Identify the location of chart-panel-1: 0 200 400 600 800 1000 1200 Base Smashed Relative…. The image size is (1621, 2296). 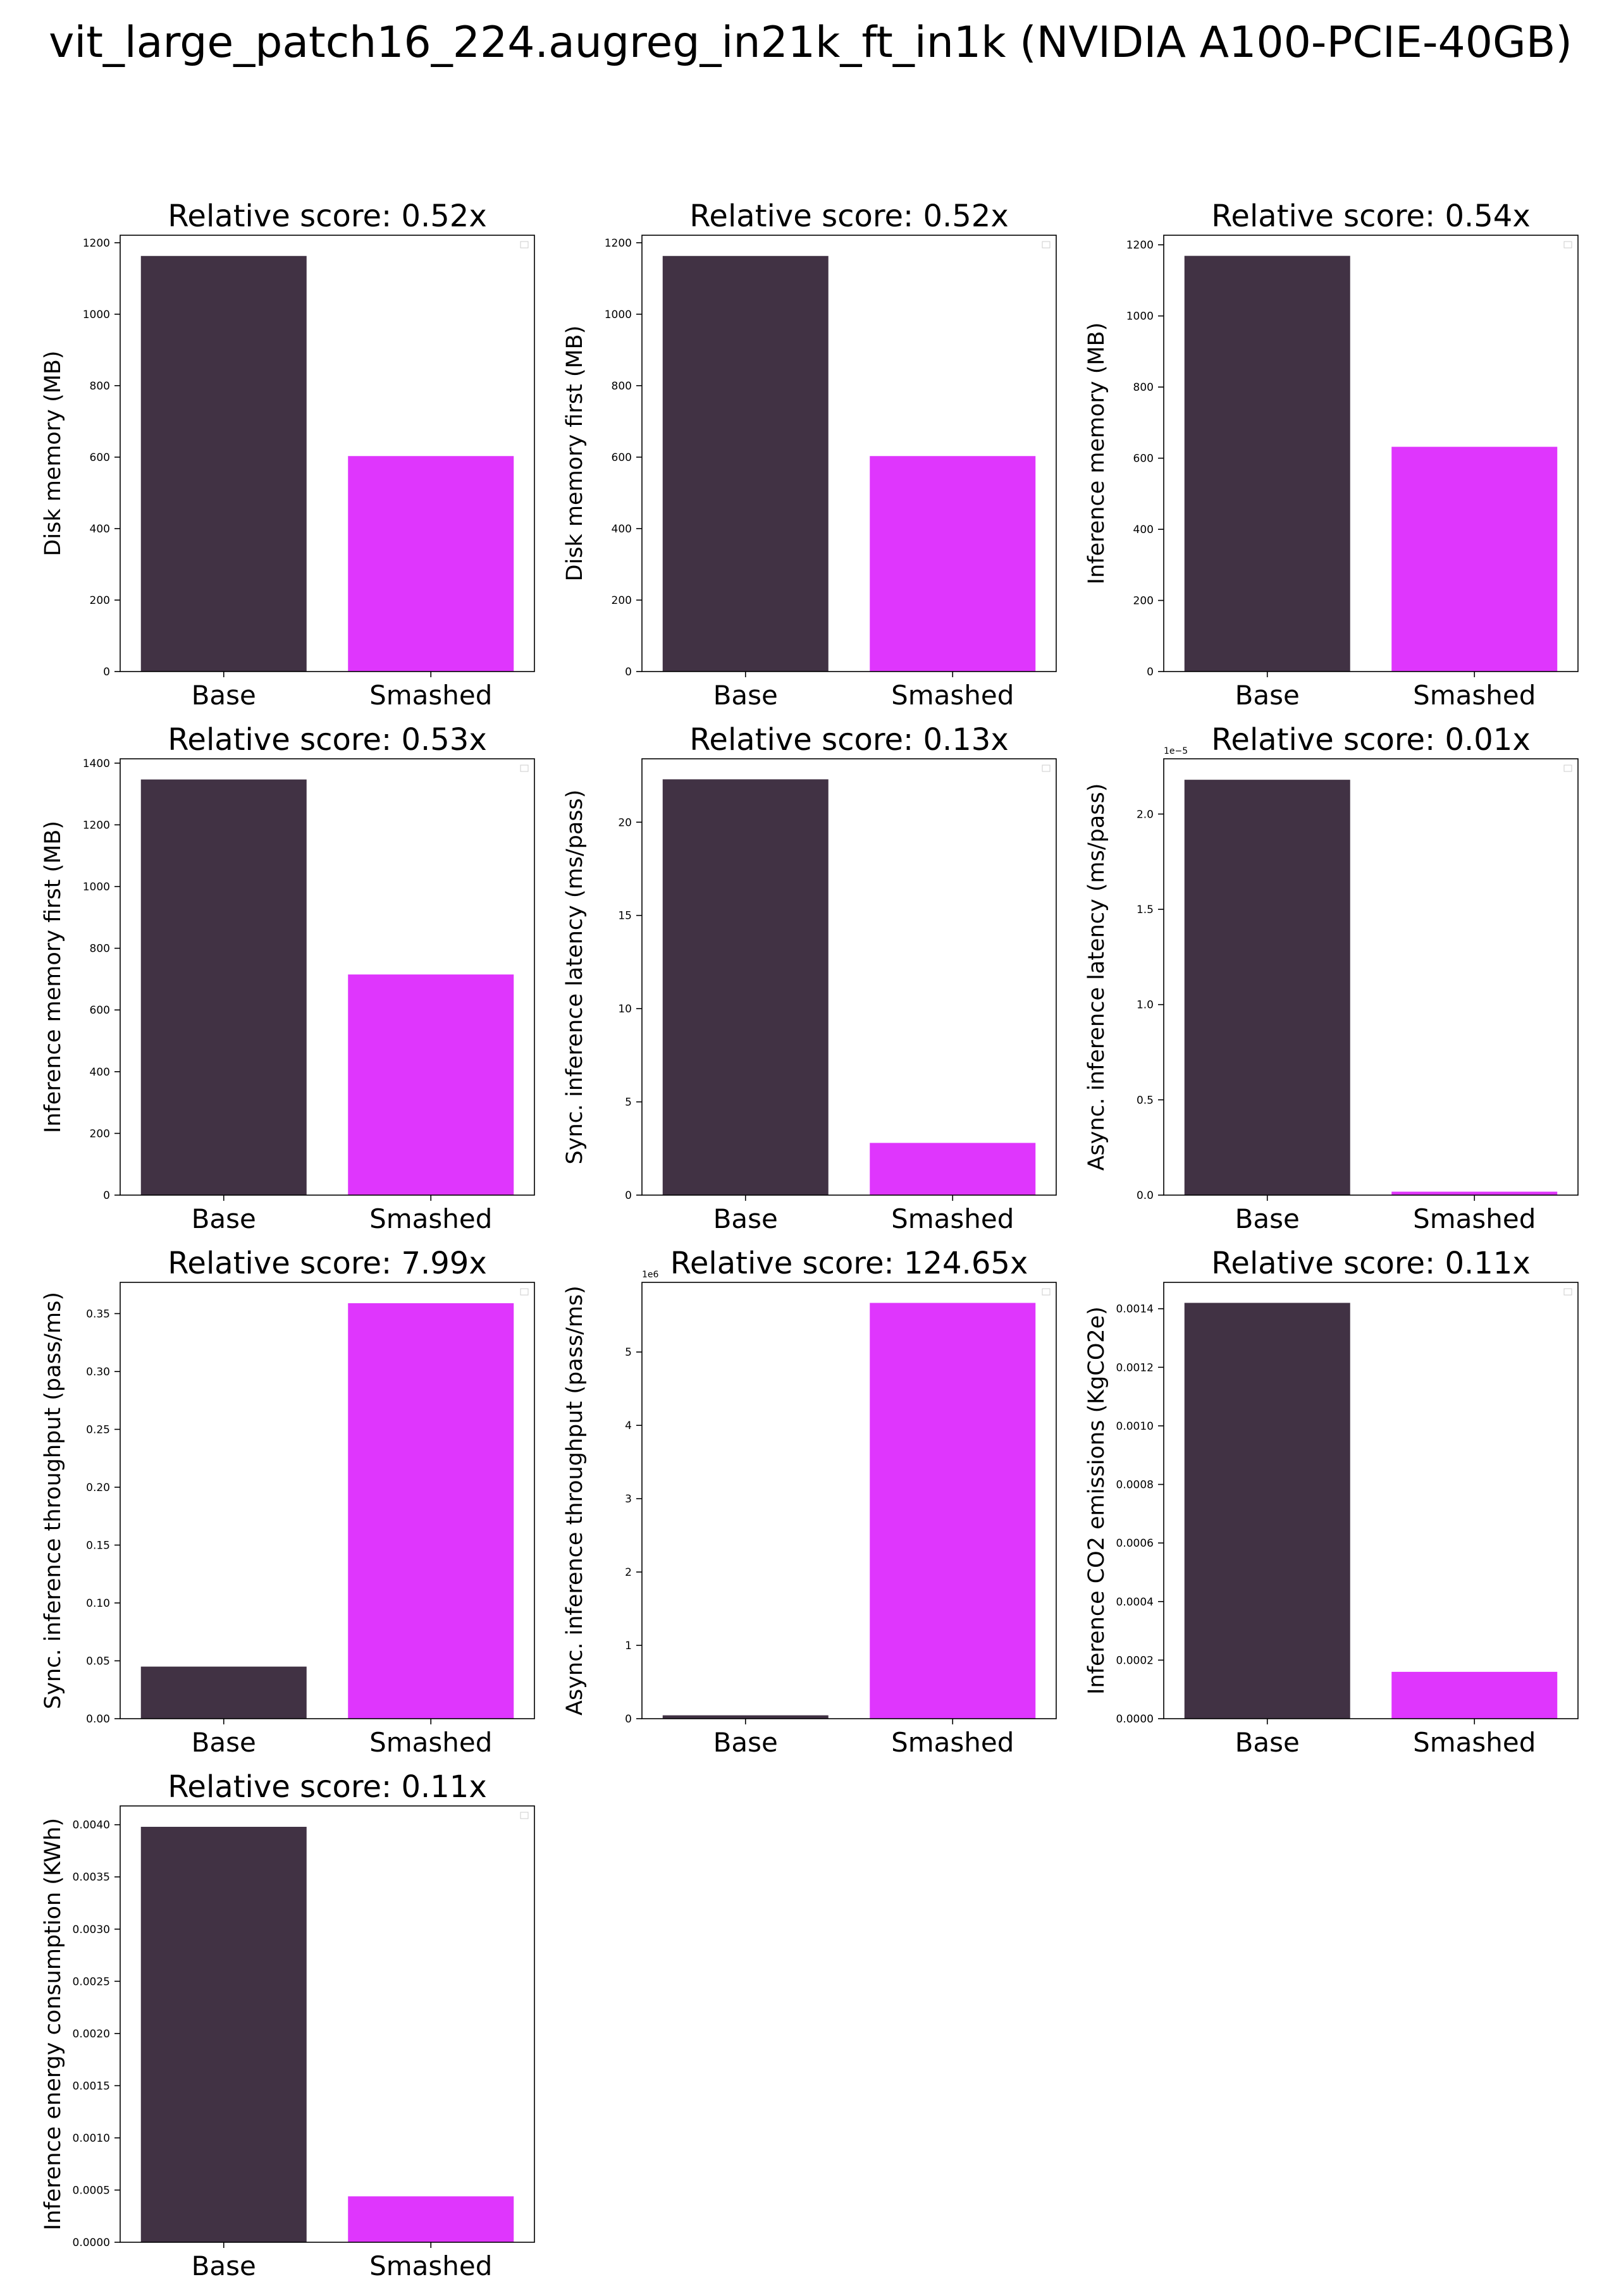
(287, 455).